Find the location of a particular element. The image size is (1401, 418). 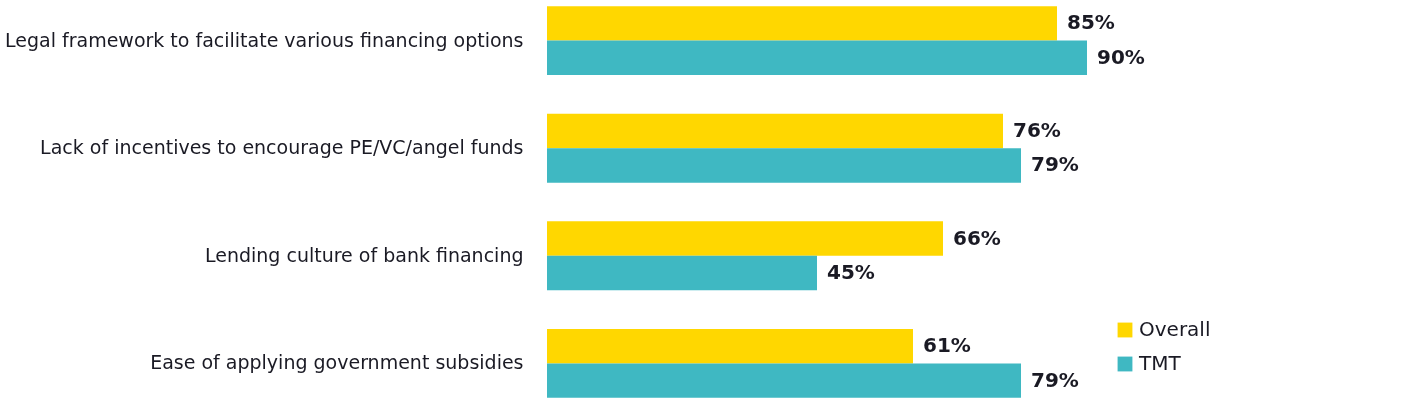

y-tick-label: Lack of incentives to encourage PE/VC/angel funds is located at coordinates (282, 147).